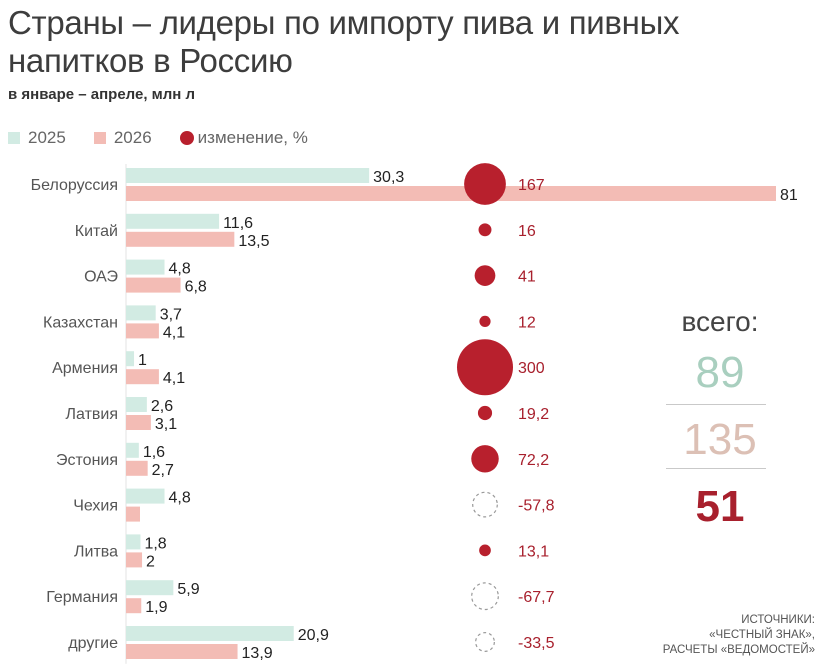 This screenshot has width=823, height=667. I want to click on bar-label-2025: 1, so click(142, 360).